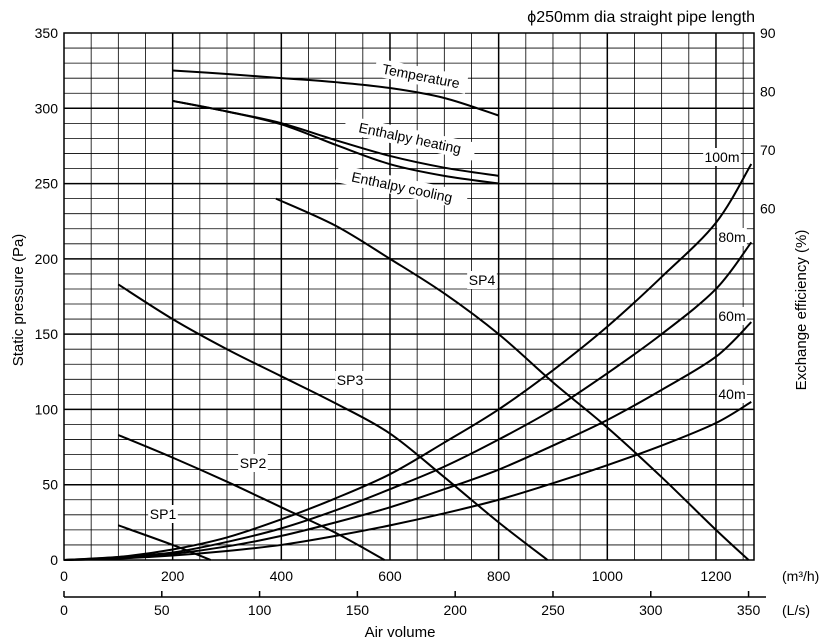 The height and width of the screenshot is (643, 831). I want to click on series-label-100m: 100m, so click(721, 157).